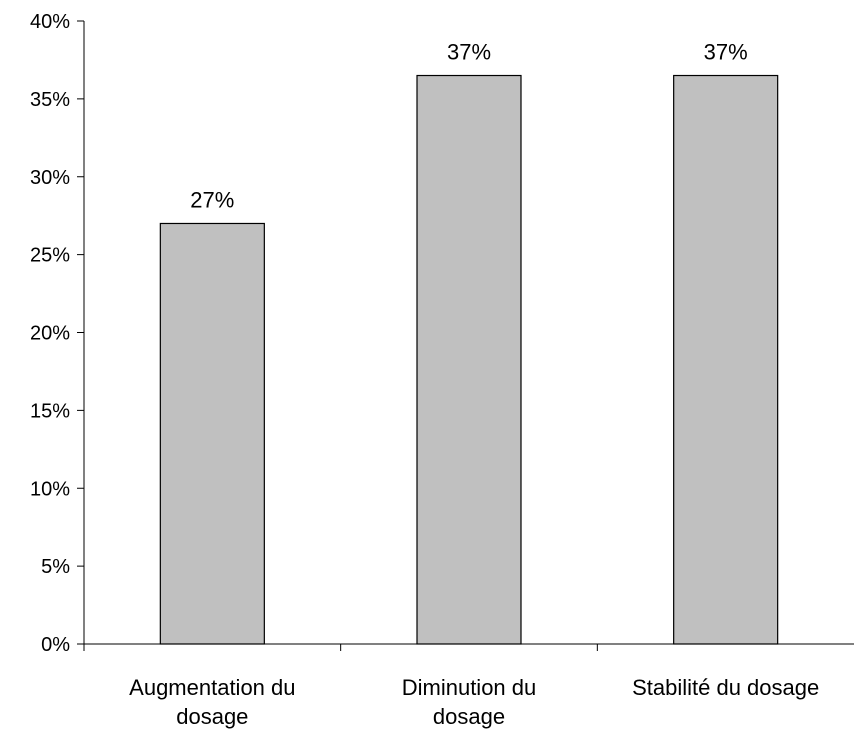 The image size is (854, 730). I want to click on bar-value-label: 27%, so click(212, 199).